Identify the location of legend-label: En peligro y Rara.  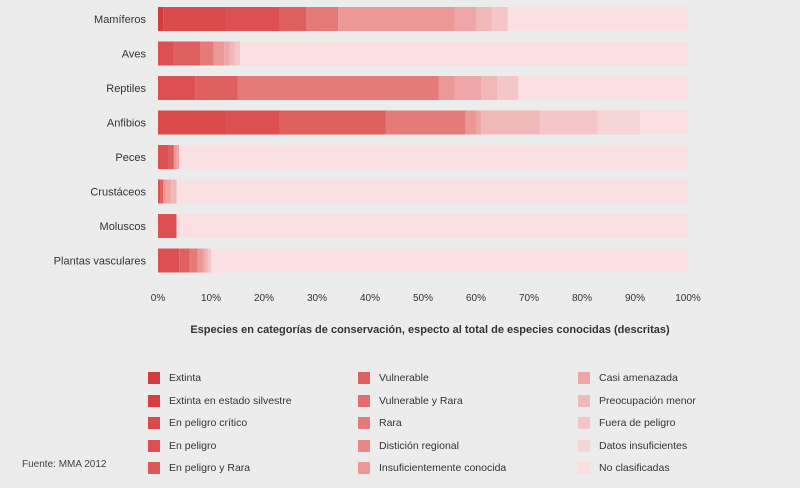
(210, 468).